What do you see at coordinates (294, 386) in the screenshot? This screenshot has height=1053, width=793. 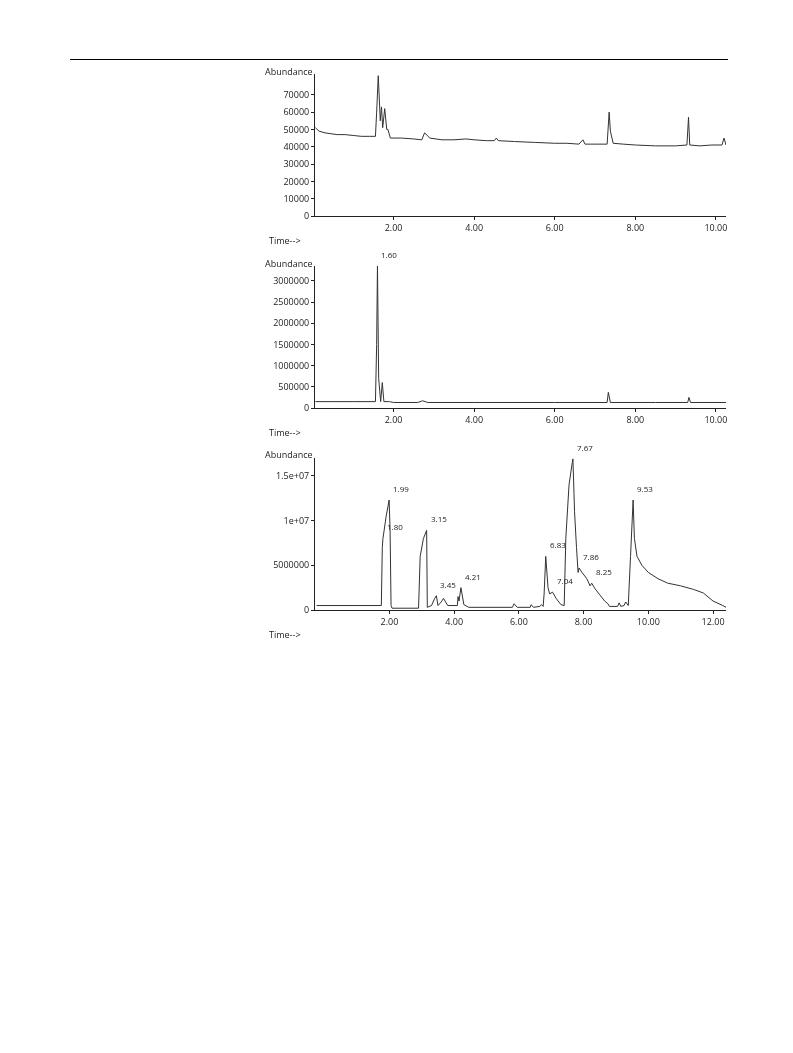 I see `y-tick-label: 500000` at bounding box center [294, 386].